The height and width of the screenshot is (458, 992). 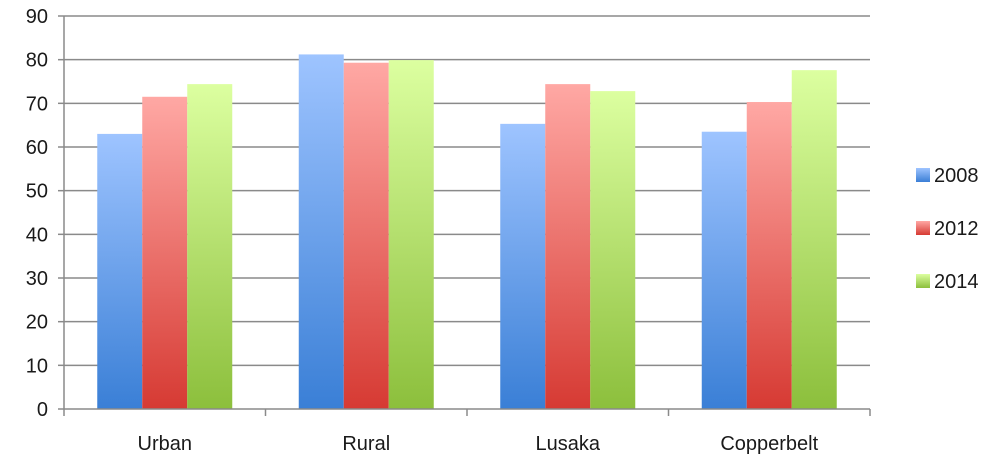 What do you see at coordinates (956, 229) in the screenshot?
I see `legend-label-2012: 2012` at bounding box center [956, 229].